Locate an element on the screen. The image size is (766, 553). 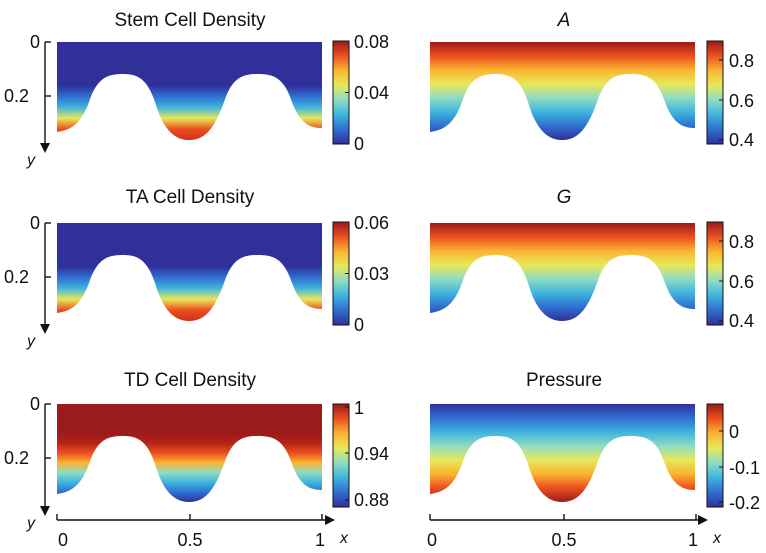
colorbar-ta: 0.06 0.03 0 is located at coordinates (360, 274).